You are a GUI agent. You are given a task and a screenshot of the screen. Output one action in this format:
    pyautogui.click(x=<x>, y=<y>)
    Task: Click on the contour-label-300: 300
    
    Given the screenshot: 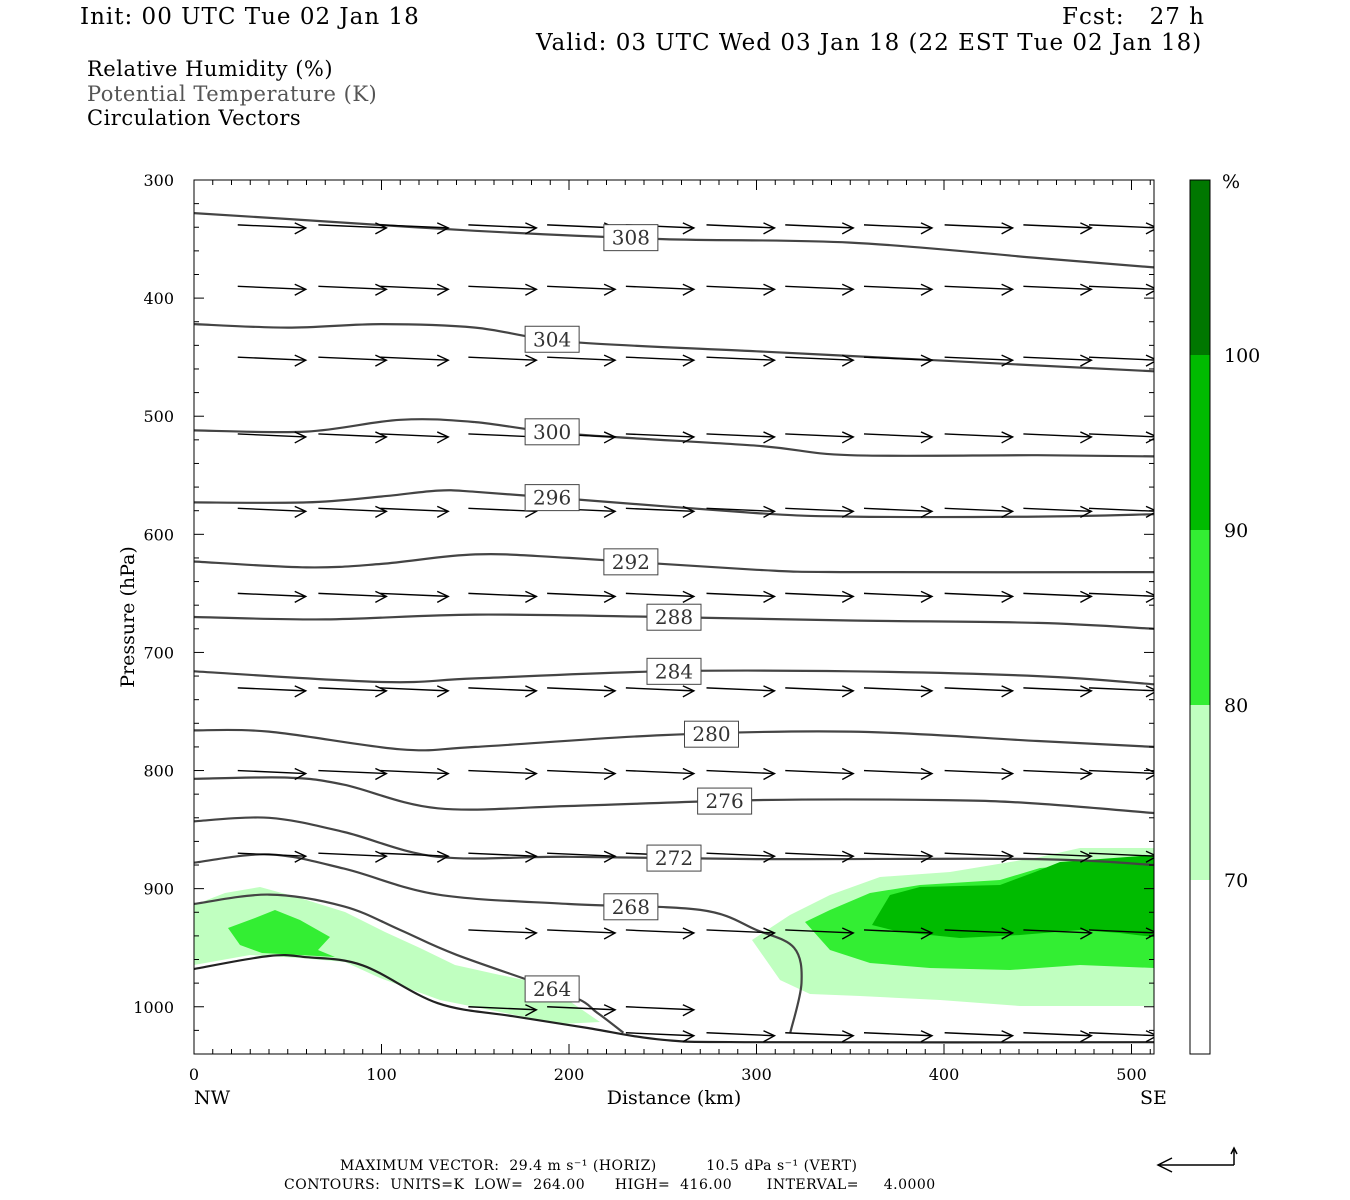 What is the action you would take?
    pyautogui.click(x=552, y=432)
    